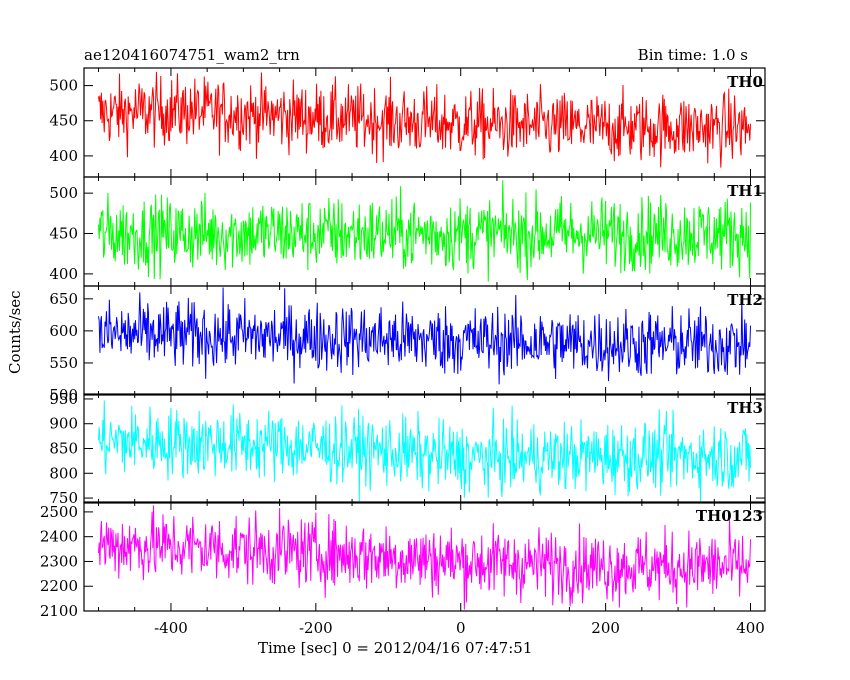 This screenshot has width=850, height=680. I want to click on y-tick-label: 850, so click(63, 449).